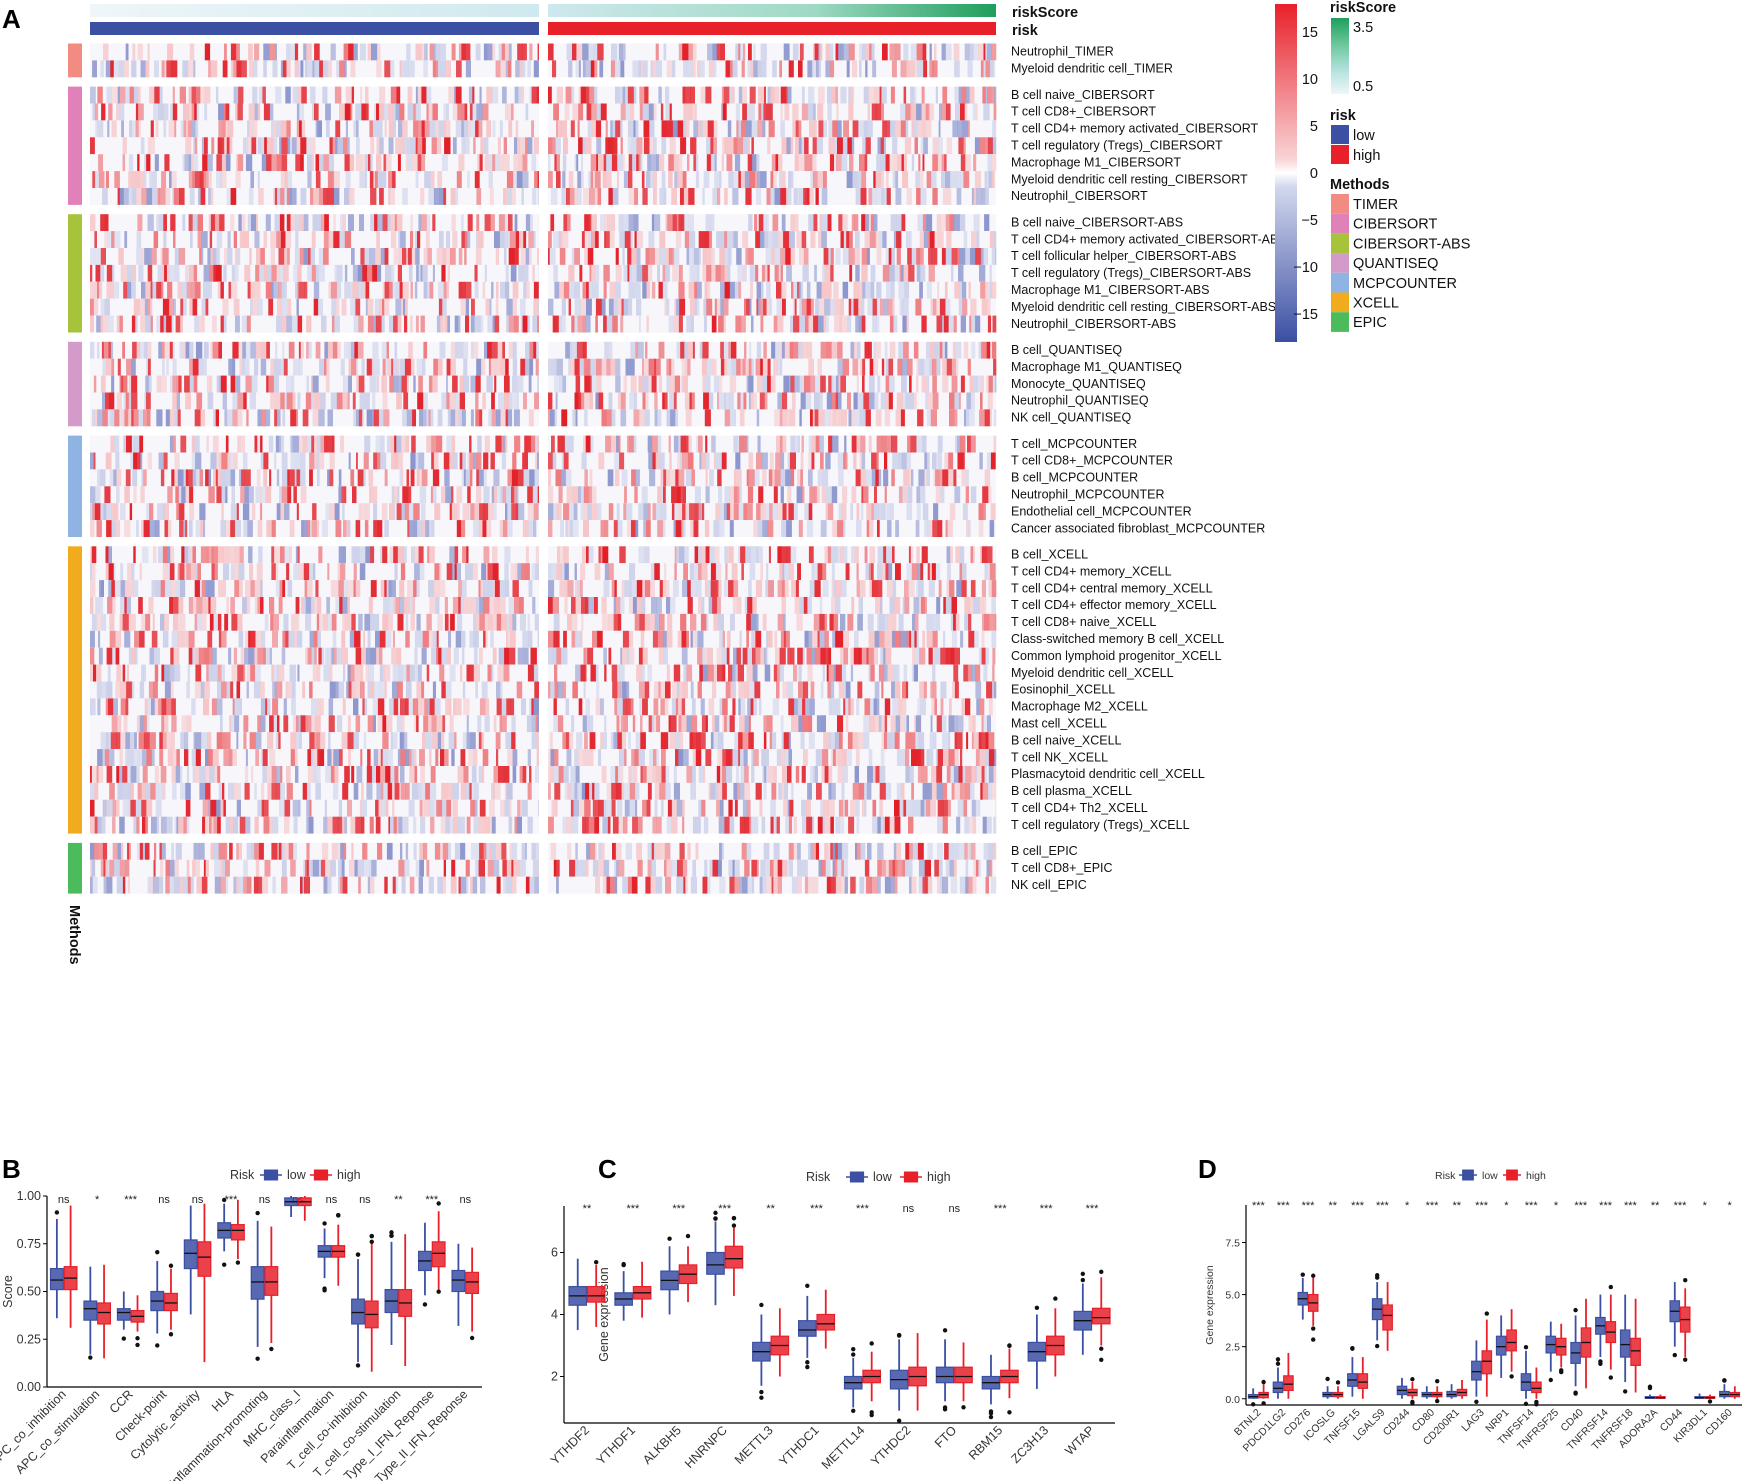 This screenshot has width=1744, height=1481. What do you see at coordinates (121, 1401) in the screenshot?
I see `x-tick-label: CCR` at bounding box center [121, 1401].